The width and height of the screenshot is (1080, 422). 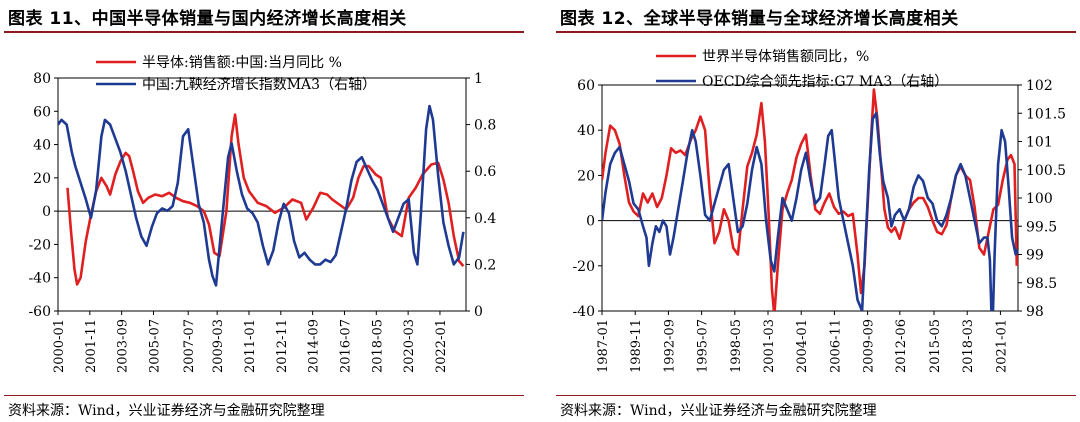 What do you see at coordinates (91, 346) in the screenshot?
I see `x-tick-label: 2001-11` at bounding box center [91, 346].